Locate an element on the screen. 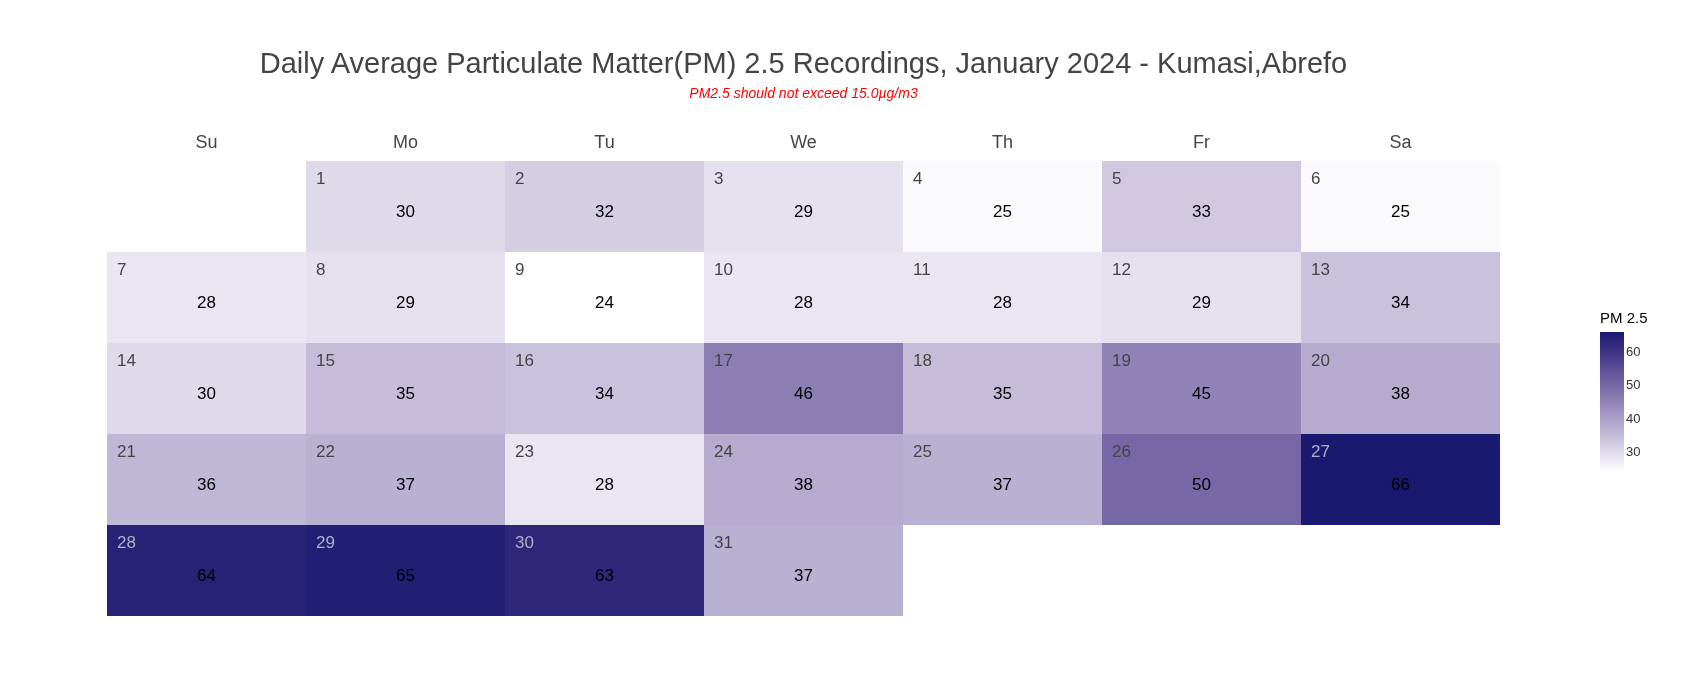 The height and width of the screenshot is (695, 1686). data-label: 45 is located at coordinates (1201, 393).